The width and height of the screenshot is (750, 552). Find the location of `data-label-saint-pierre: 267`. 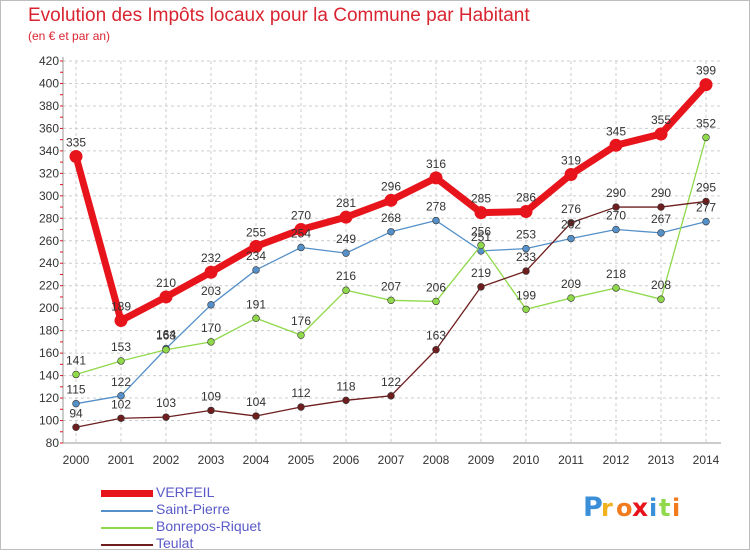

data-label-saint-pierre: 267 is located at coordinates (661, 219).